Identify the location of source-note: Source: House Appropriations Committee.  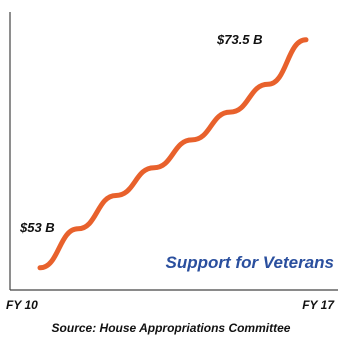
(171, 328).